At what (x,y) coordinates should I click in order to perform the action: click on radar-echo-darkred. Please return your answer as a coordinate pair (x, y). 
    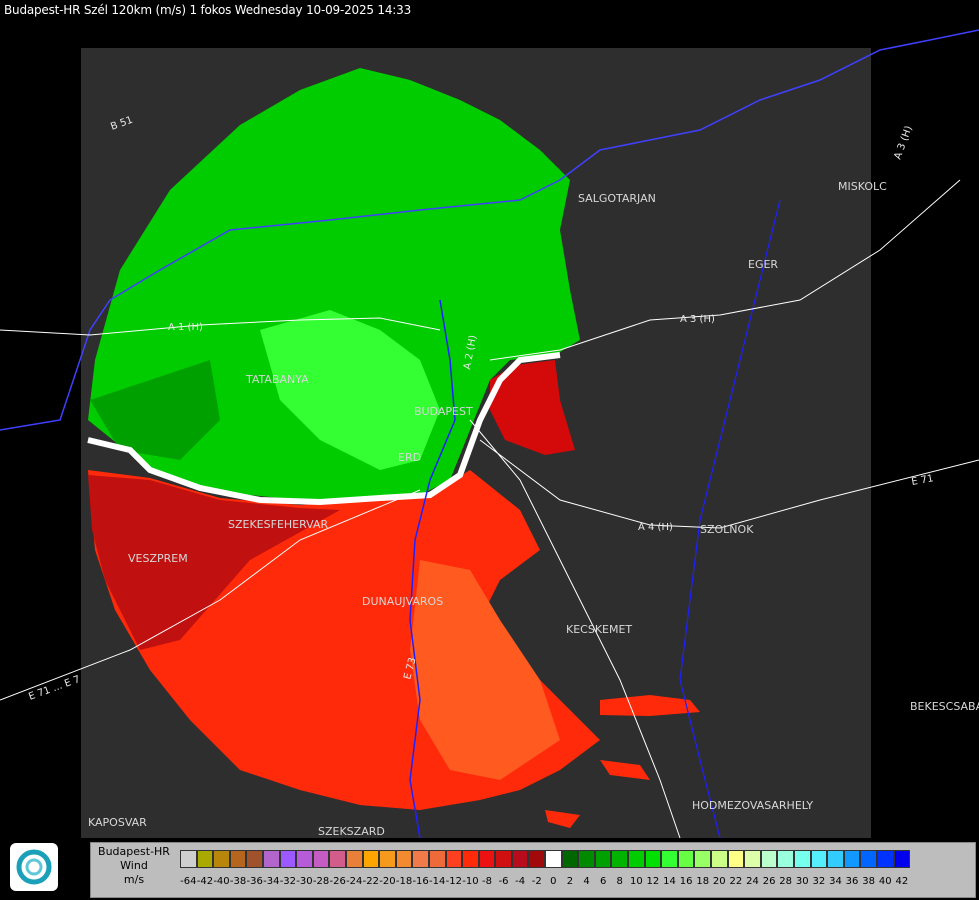
    Looking at the image, I should click on (214, 562).